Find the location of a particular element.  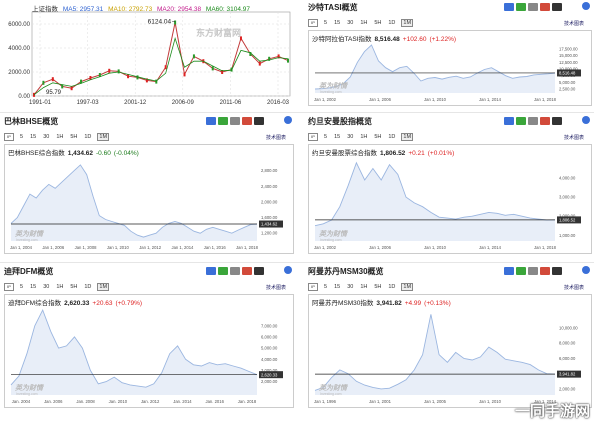

legend-ma20: MA20: 2954.38 is located at coordinates (179, 9).